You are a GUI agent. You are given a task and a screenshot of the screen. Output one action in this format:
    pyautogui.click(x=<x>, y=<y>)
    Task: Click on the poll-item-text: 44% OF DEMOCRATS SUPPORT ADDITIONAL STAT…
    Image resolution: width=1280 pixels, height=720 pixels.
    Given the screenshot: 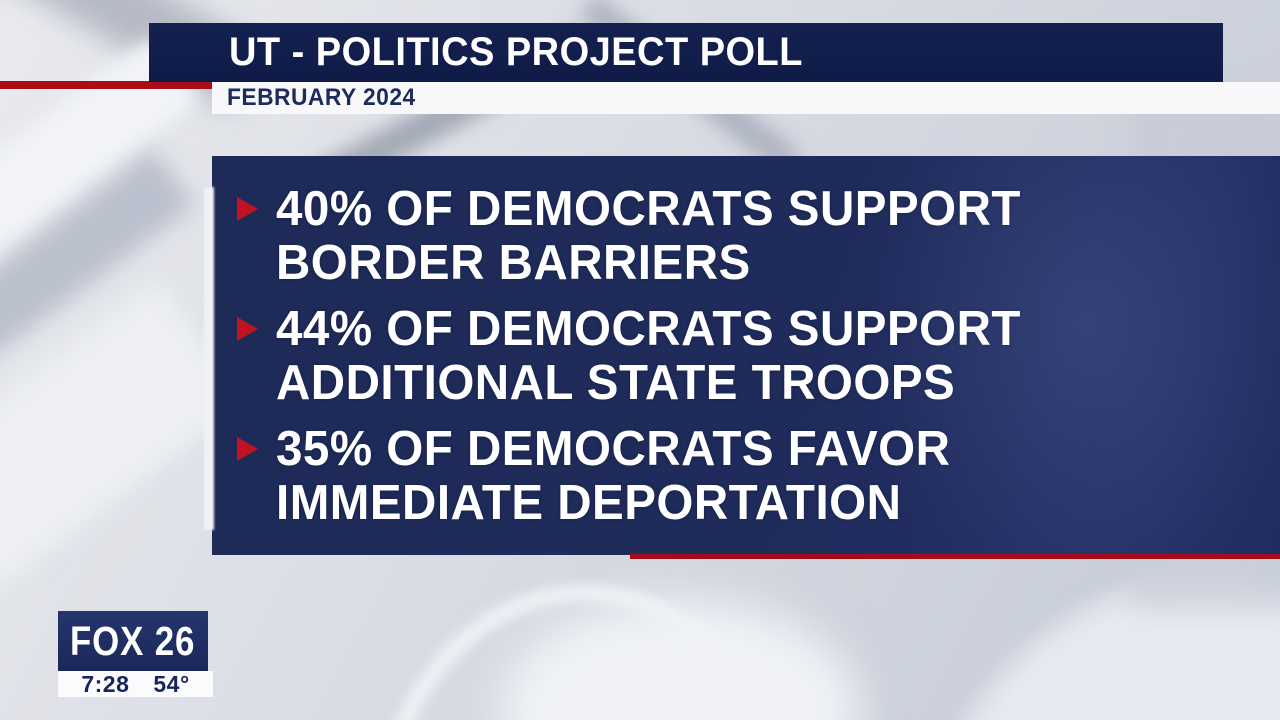 What is the action you would take?
    pyautogui.click(x=648, y=356)
    